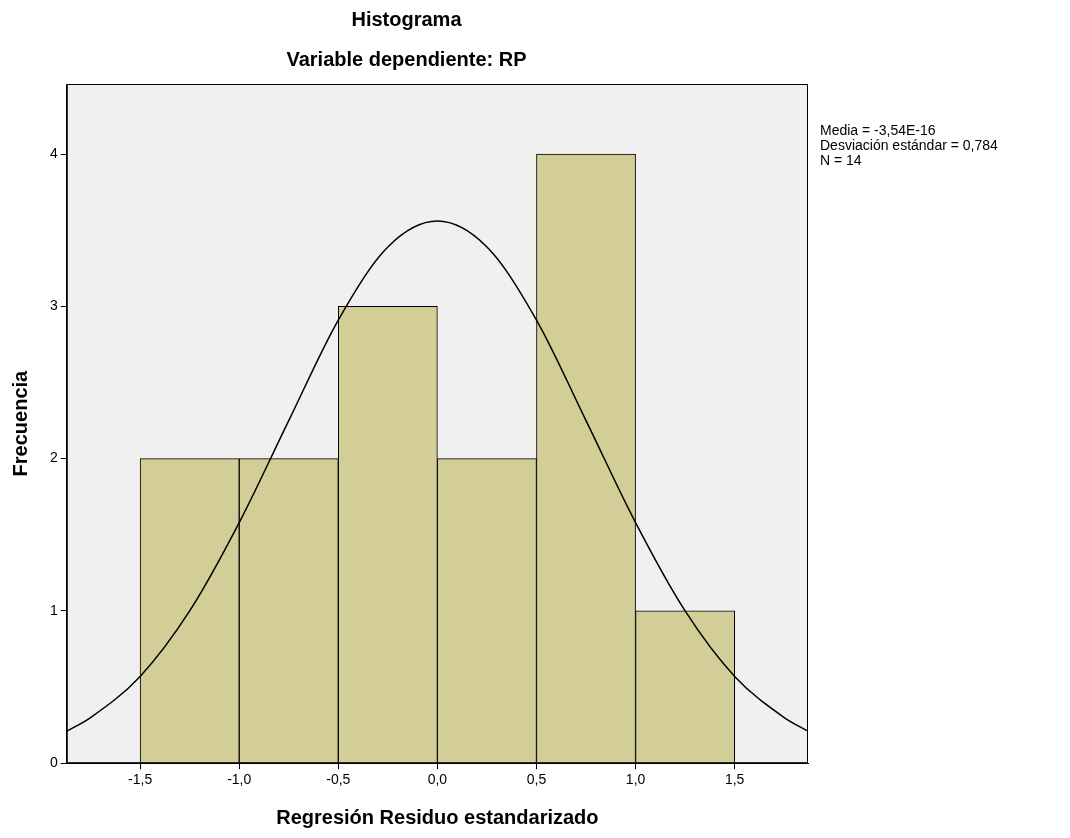  Describe the element at coordinates (53, 305) in the screenshot. I see `y-tick-label: 3` at that location.